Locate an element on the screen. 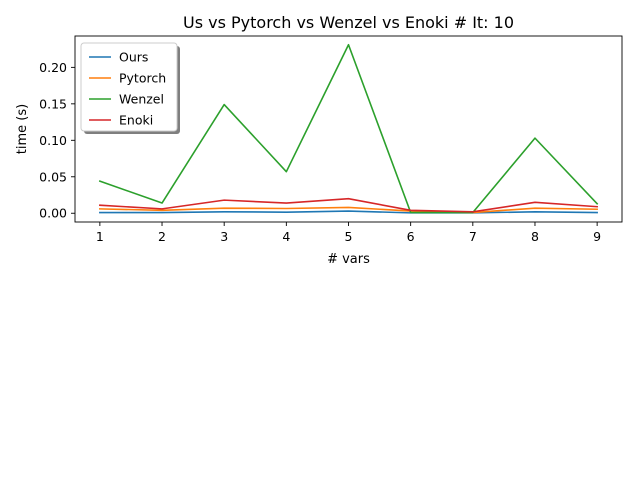  x-tick-label: 1 is located at coordinates (100, 236).